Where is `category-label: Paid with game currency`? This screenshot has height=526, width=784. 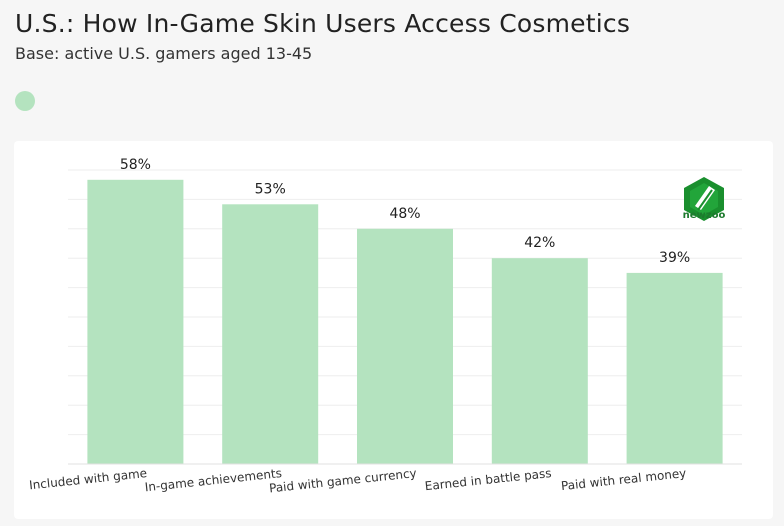 category-label: Paid with game currency is located at coordinates (342, 480).